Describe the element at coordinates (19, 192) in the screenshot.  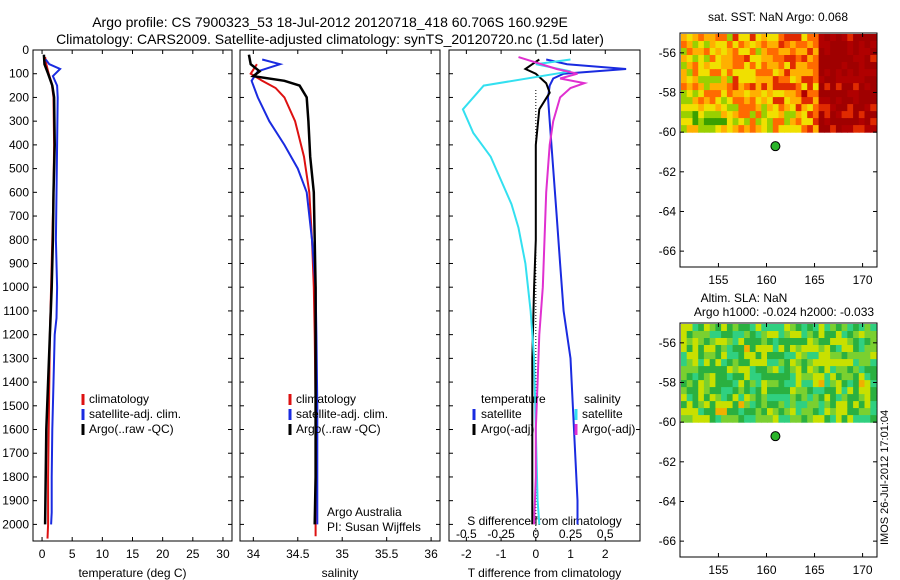
I see `depth-tick-label: 600` at that location.